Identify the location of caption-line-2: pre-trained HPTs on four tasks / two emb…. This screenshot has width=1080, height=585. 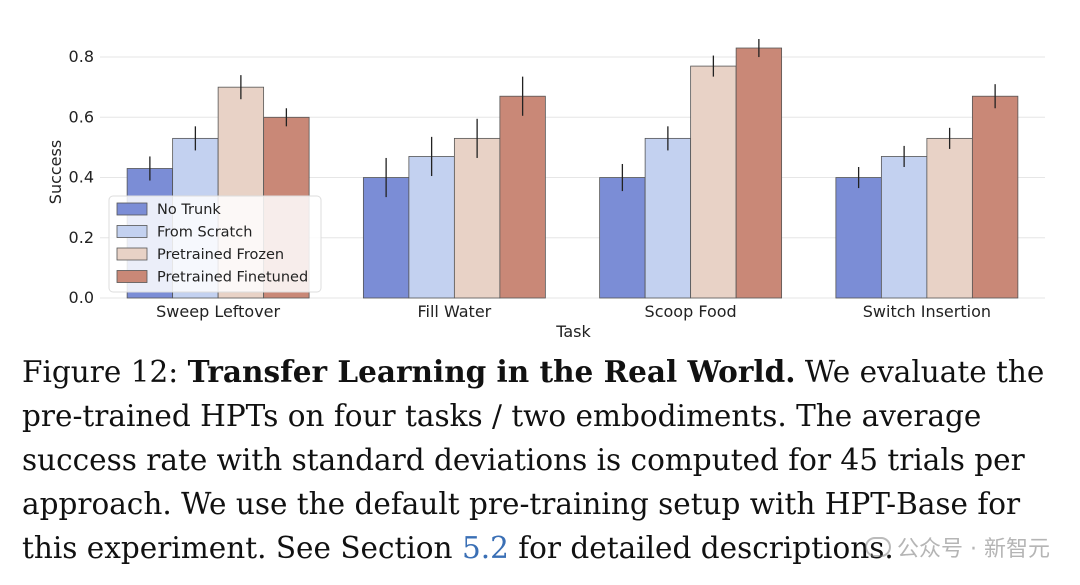
(502, 416).